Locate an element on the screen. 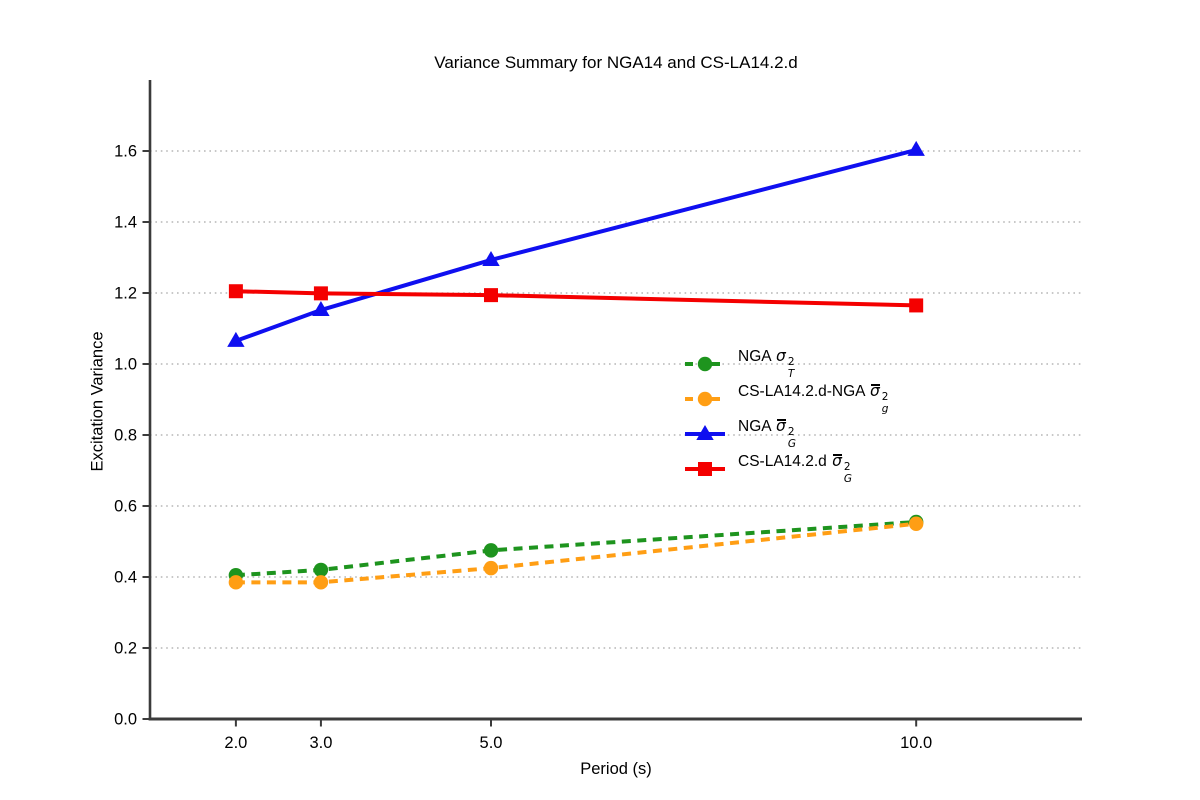 The width and height of the screenshot is (1200, 800). square-marker-icon is located at coordinates (705, 468).